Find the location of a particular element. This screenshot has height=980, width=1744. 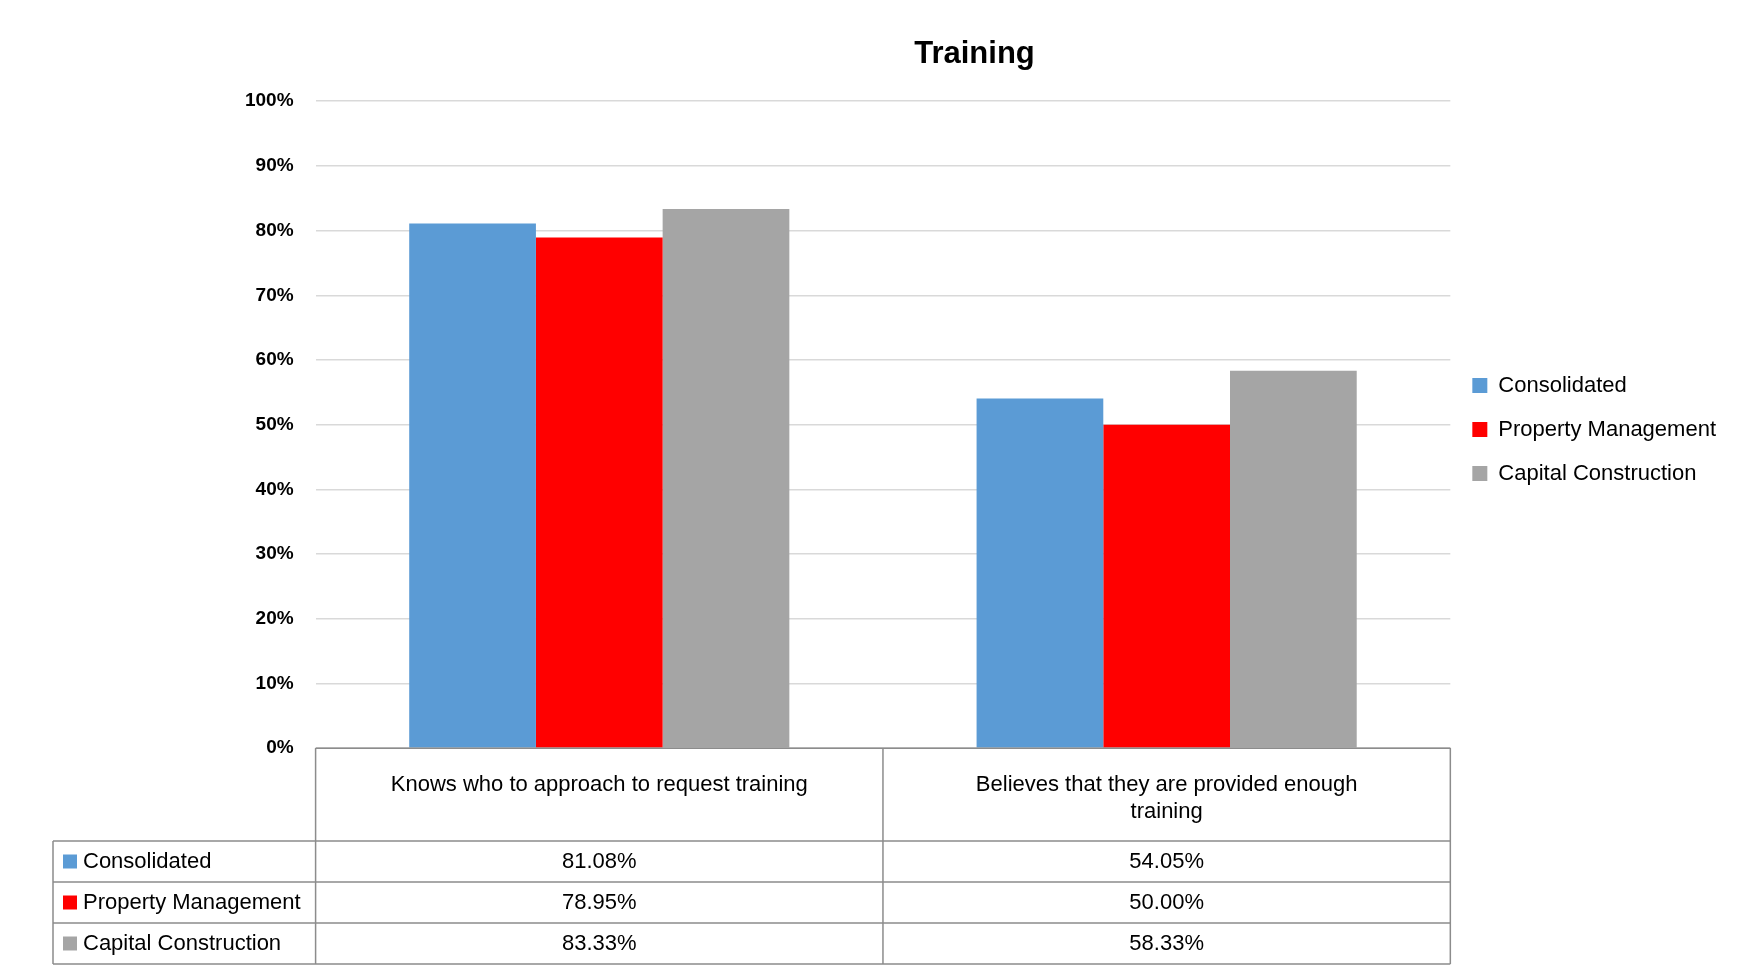

x-tick-label: Believes that they are provided enough training is located at coordinates (1166, 797).